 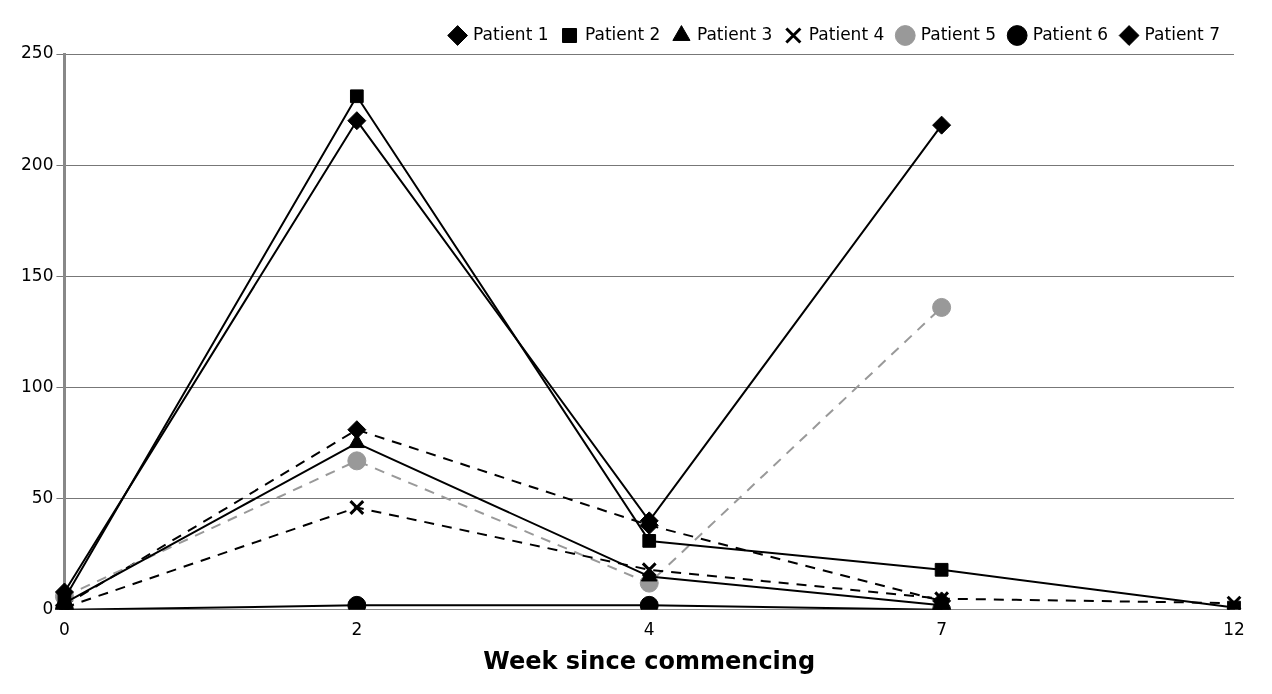 I want to click on legend-label: Patient 5, so click(x=958, y=33).